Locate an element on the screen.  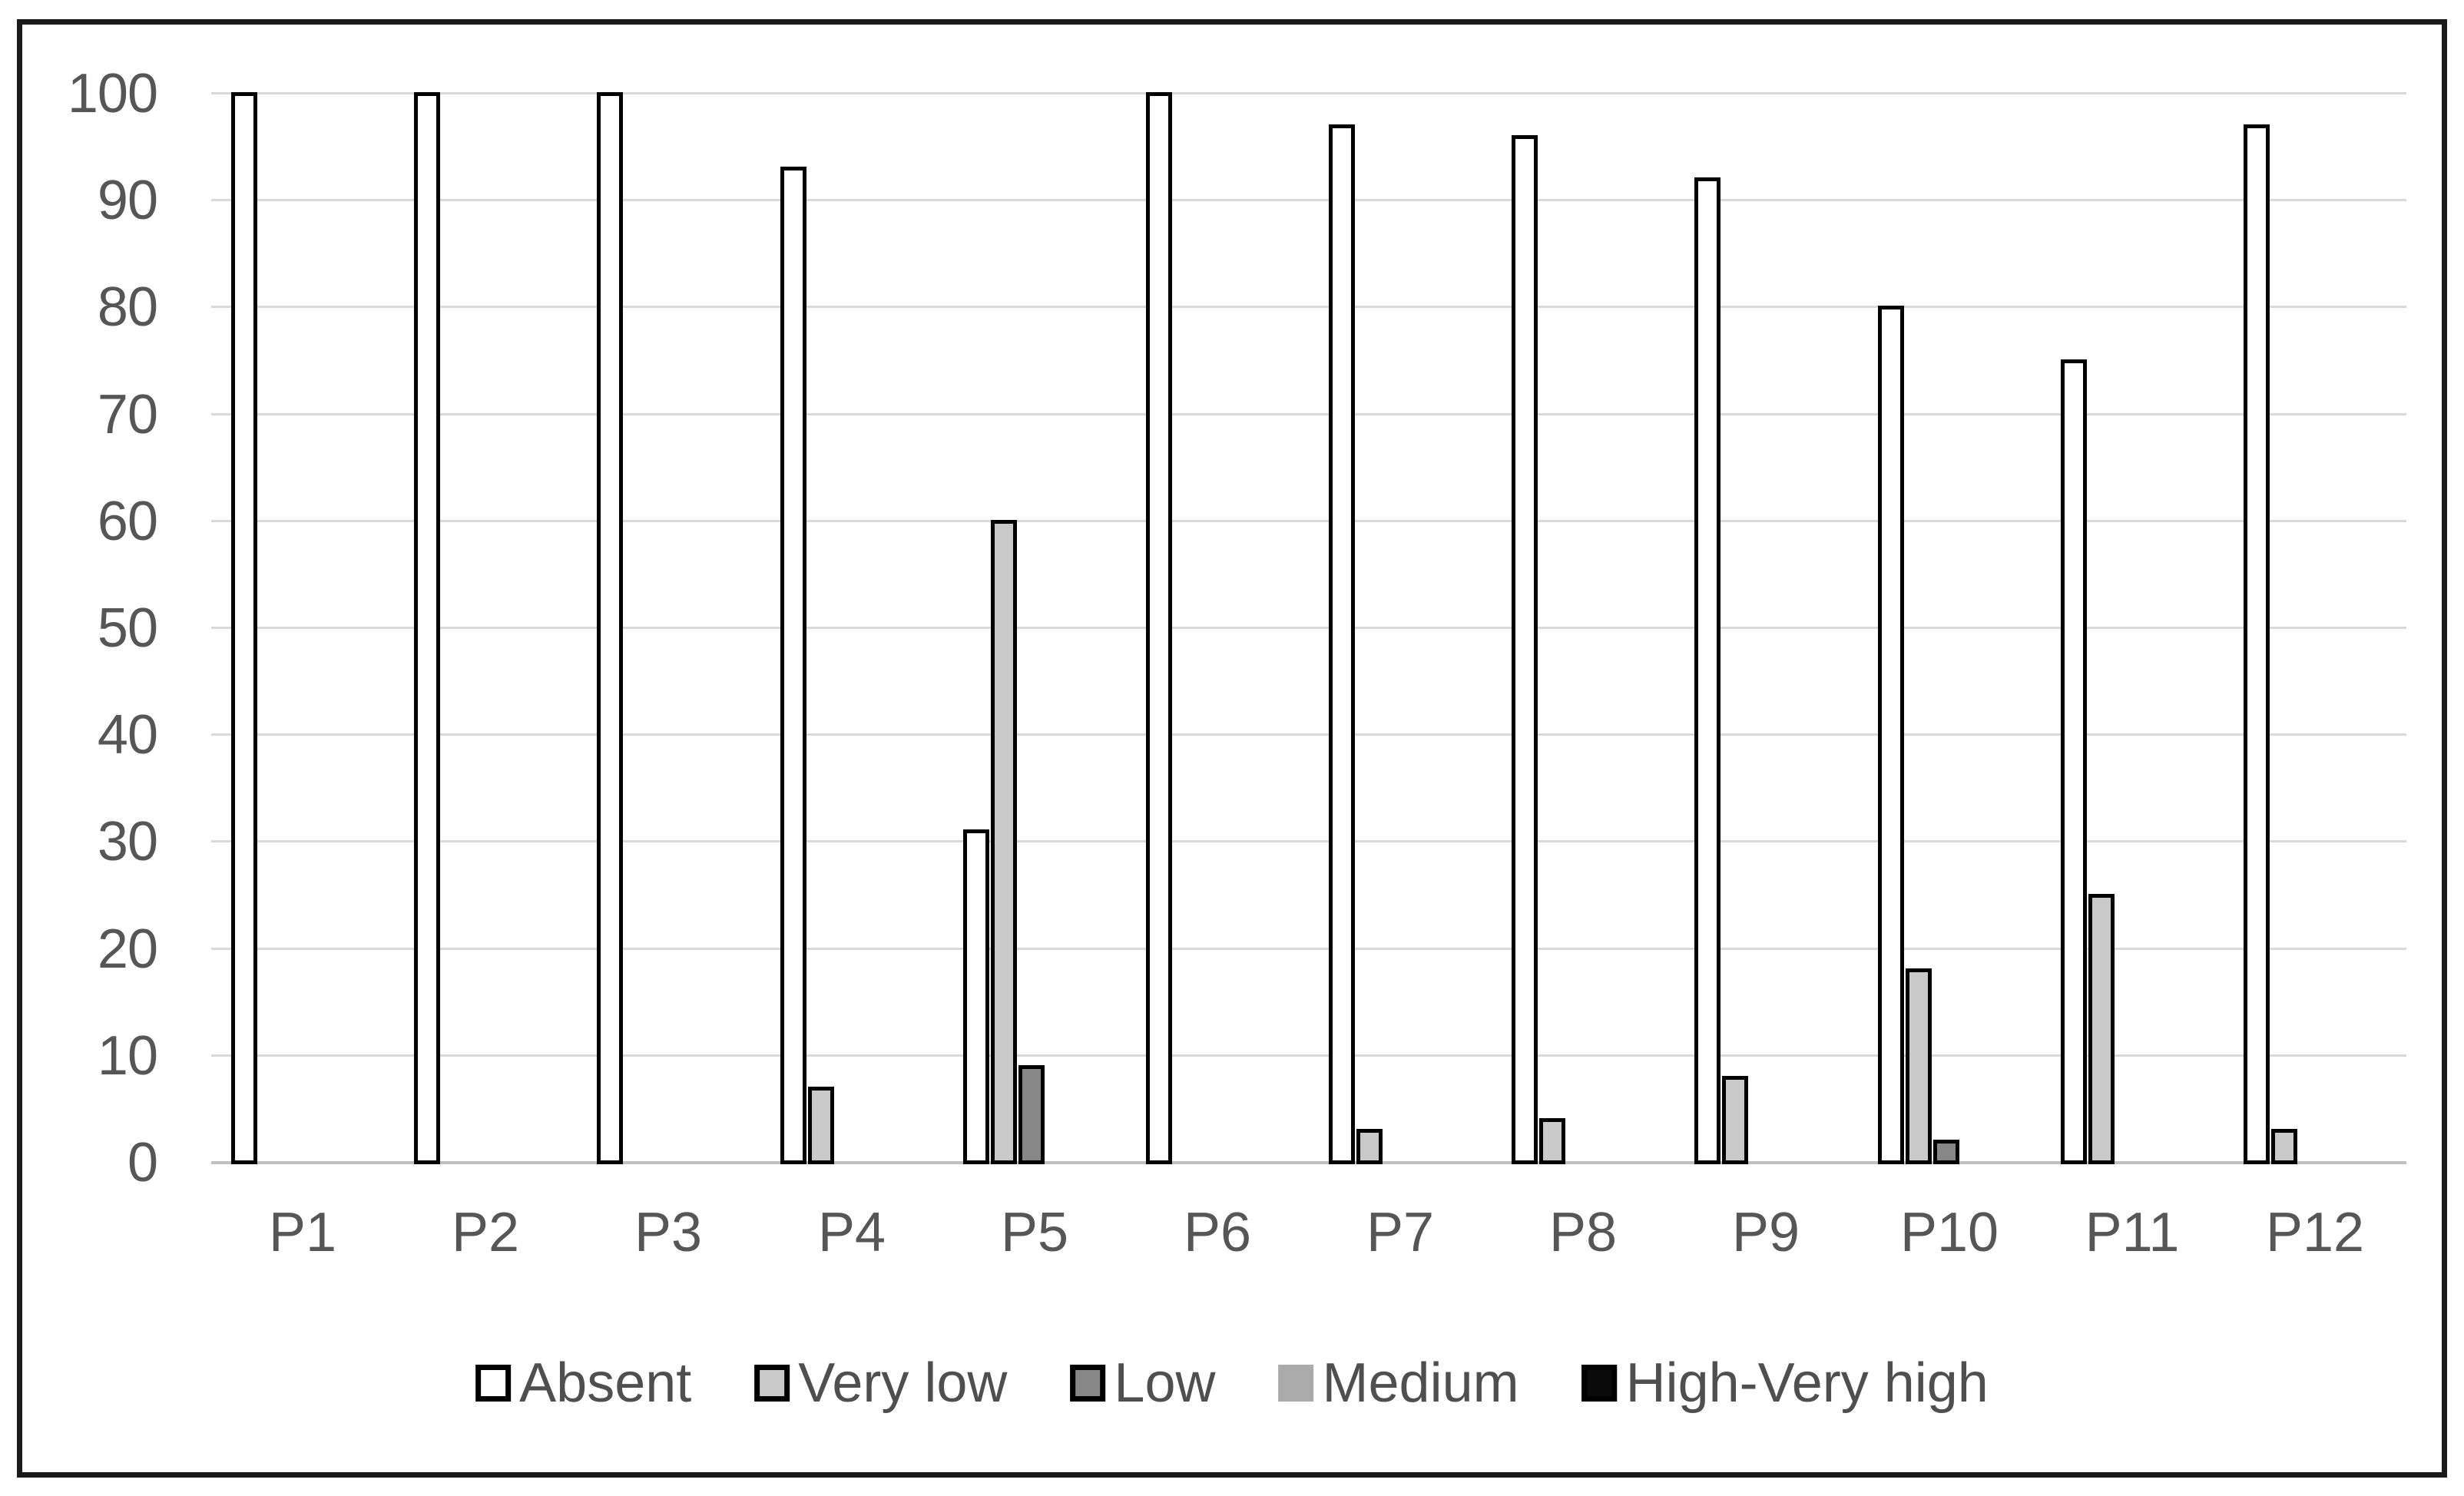
y-tick-label-10: 10 is located at coordinates (127, 1056).